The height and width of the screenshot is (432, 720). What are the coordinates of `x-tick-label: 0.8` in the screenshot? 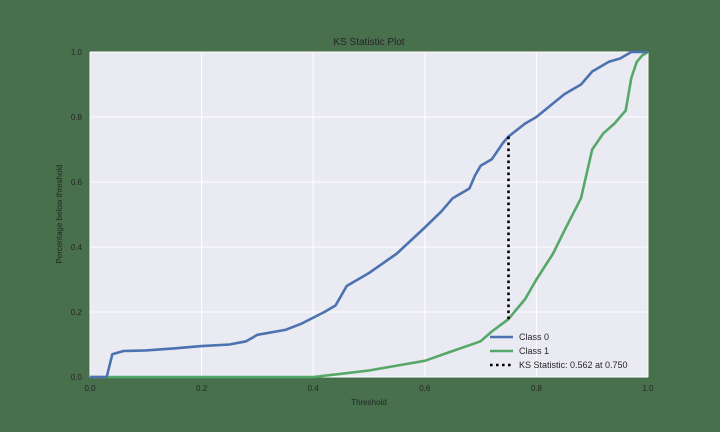 It's located at (537, 388).